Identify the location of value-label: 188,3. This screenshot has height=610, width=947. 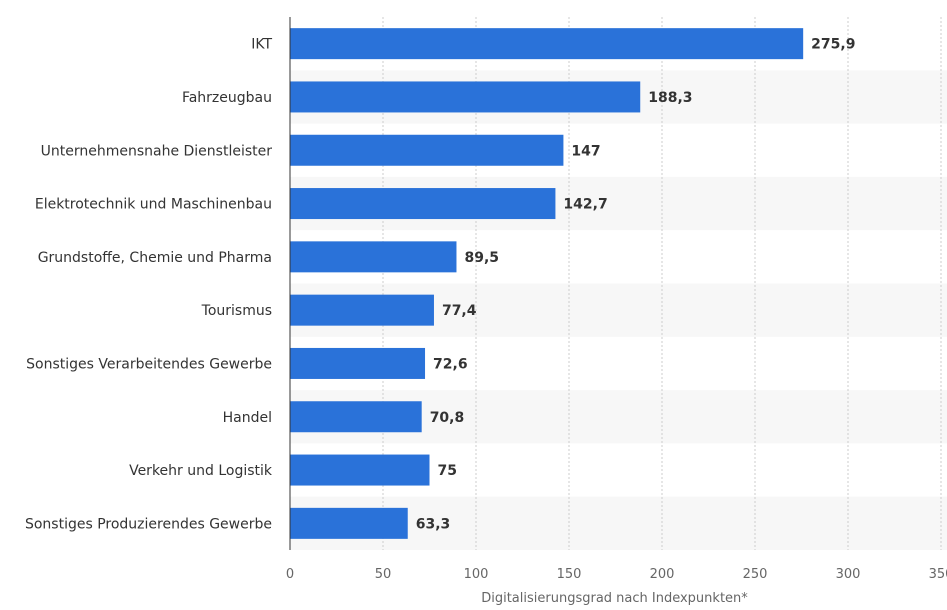
(670, 98).